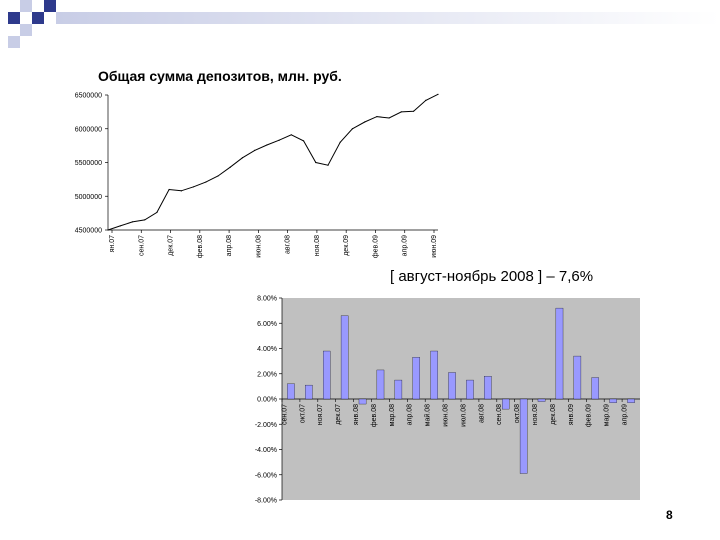  What do you see at coordinates (266, 425) in the screenshot?
I see `bar-y-tick-label: -2.00%` at bounding box center [266, 425].